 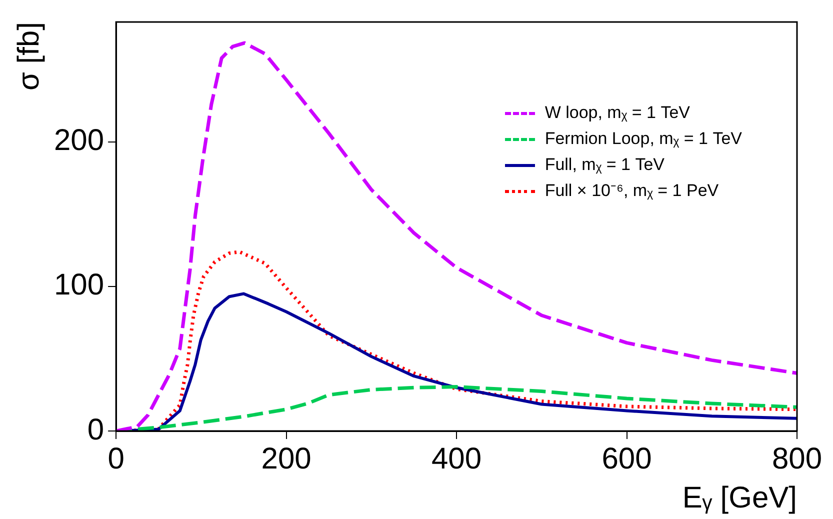 What do you see at coordinates (739, 497) in the screenshot?
I see `x-axis-title: Eᵧ [GeV]` at bounding box center [739, 497].